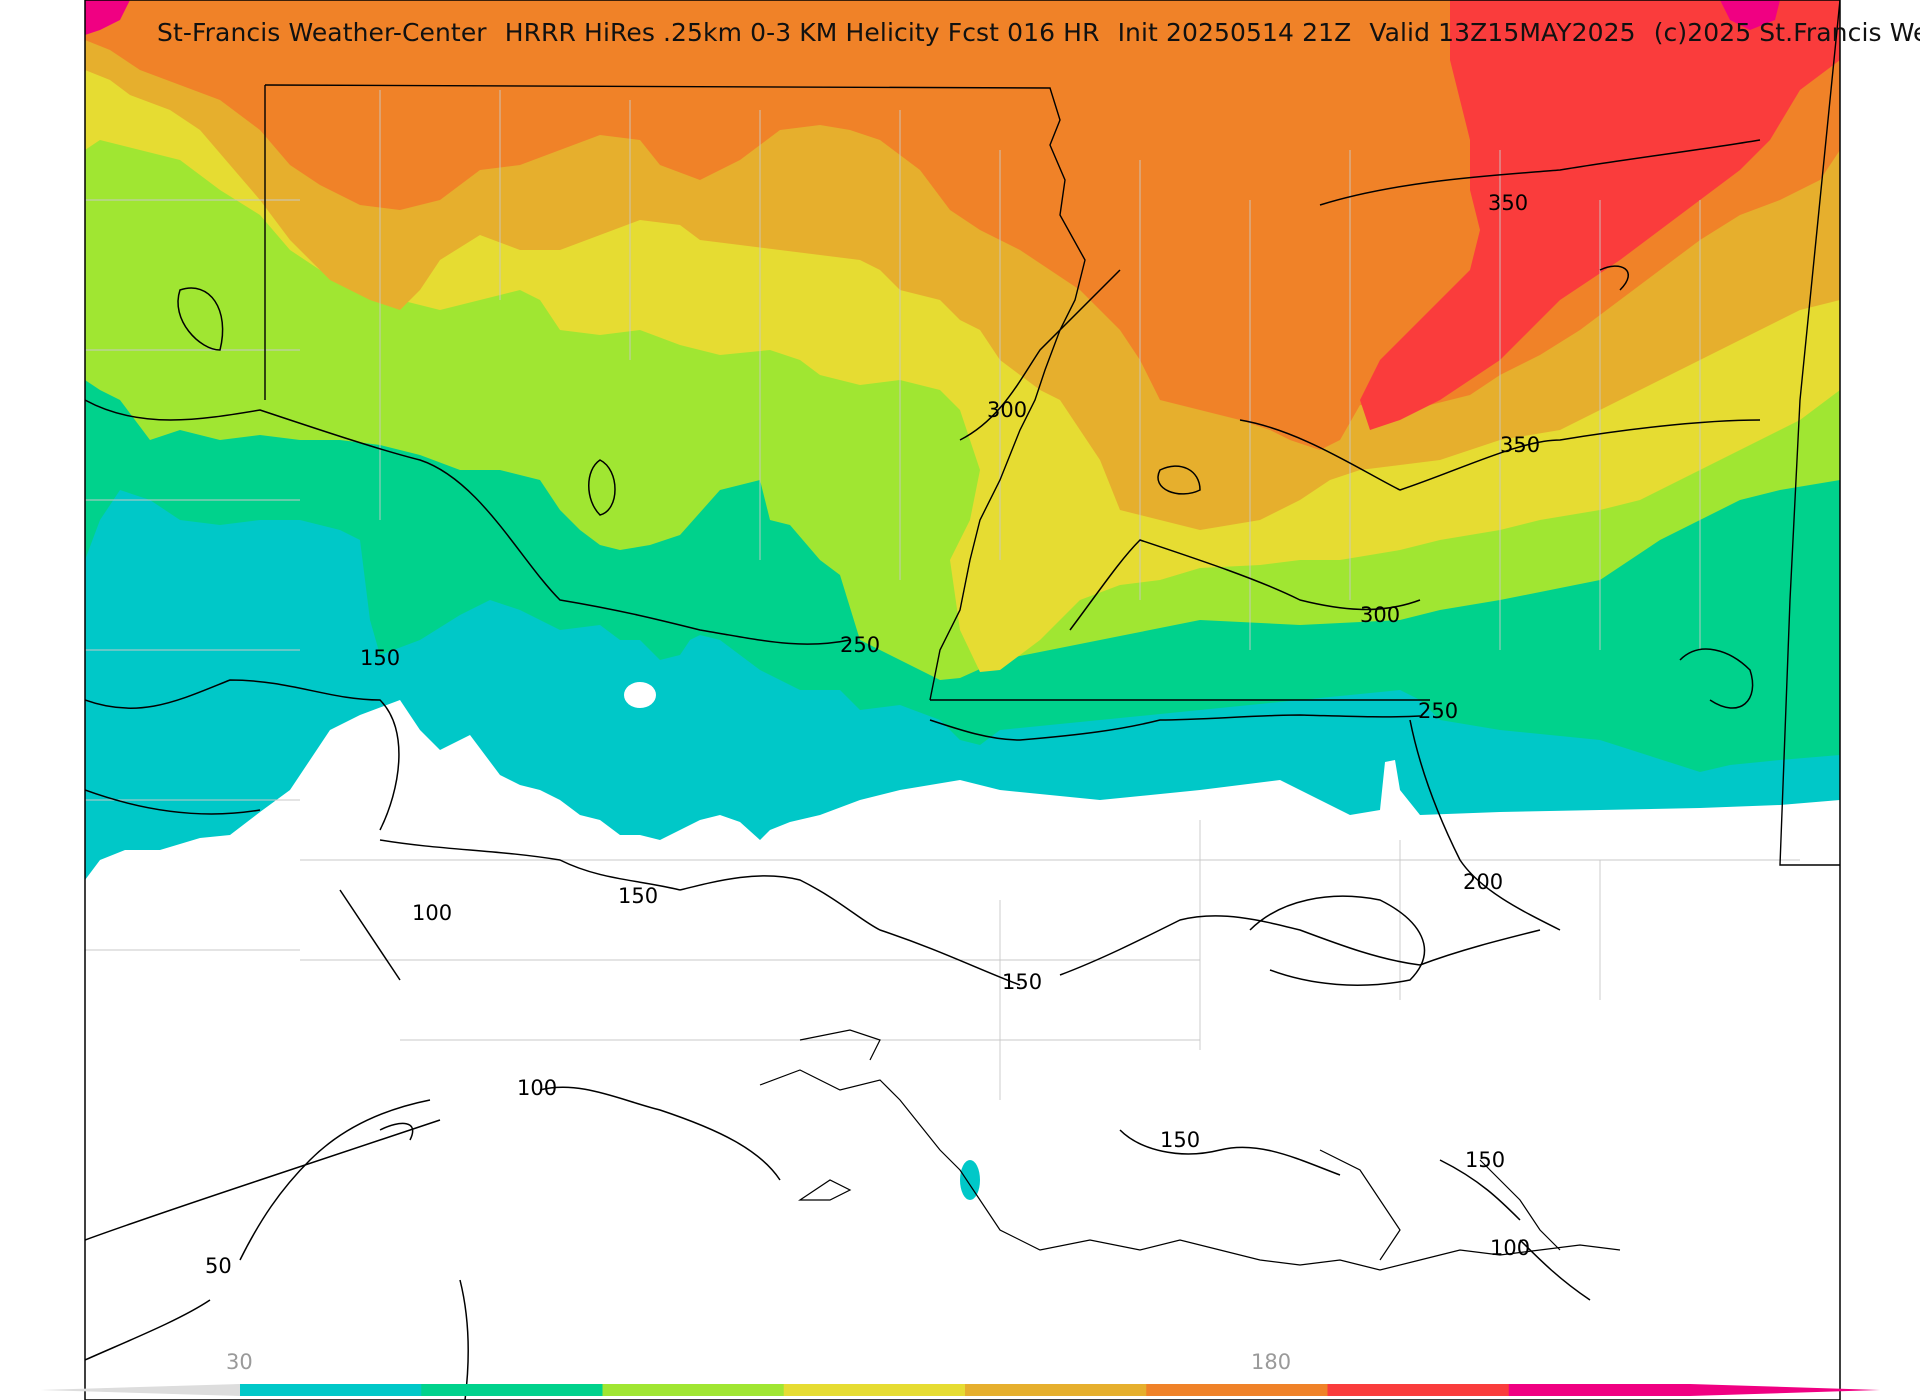  I want to click on contour-label-150-b: 150, so click(638, 896).